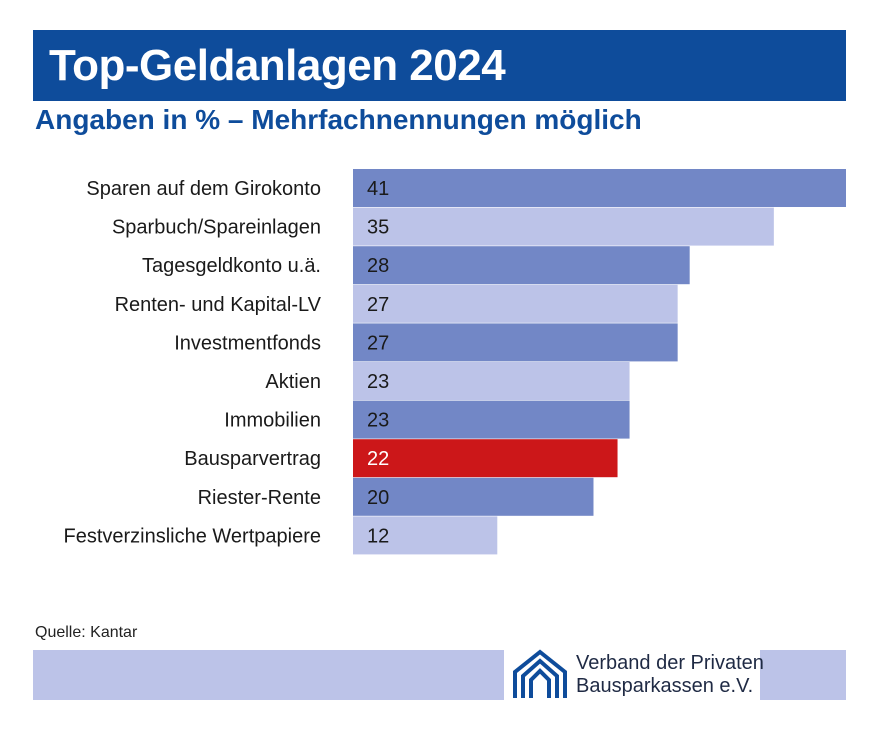 Image resolution: width=878 pixels, height=734 pixels. What do you see at coordinates (277, 65) in the screenshot?
I see `chart-title: Top-Geldanlagen 2024` at bounding box center [277, 65].